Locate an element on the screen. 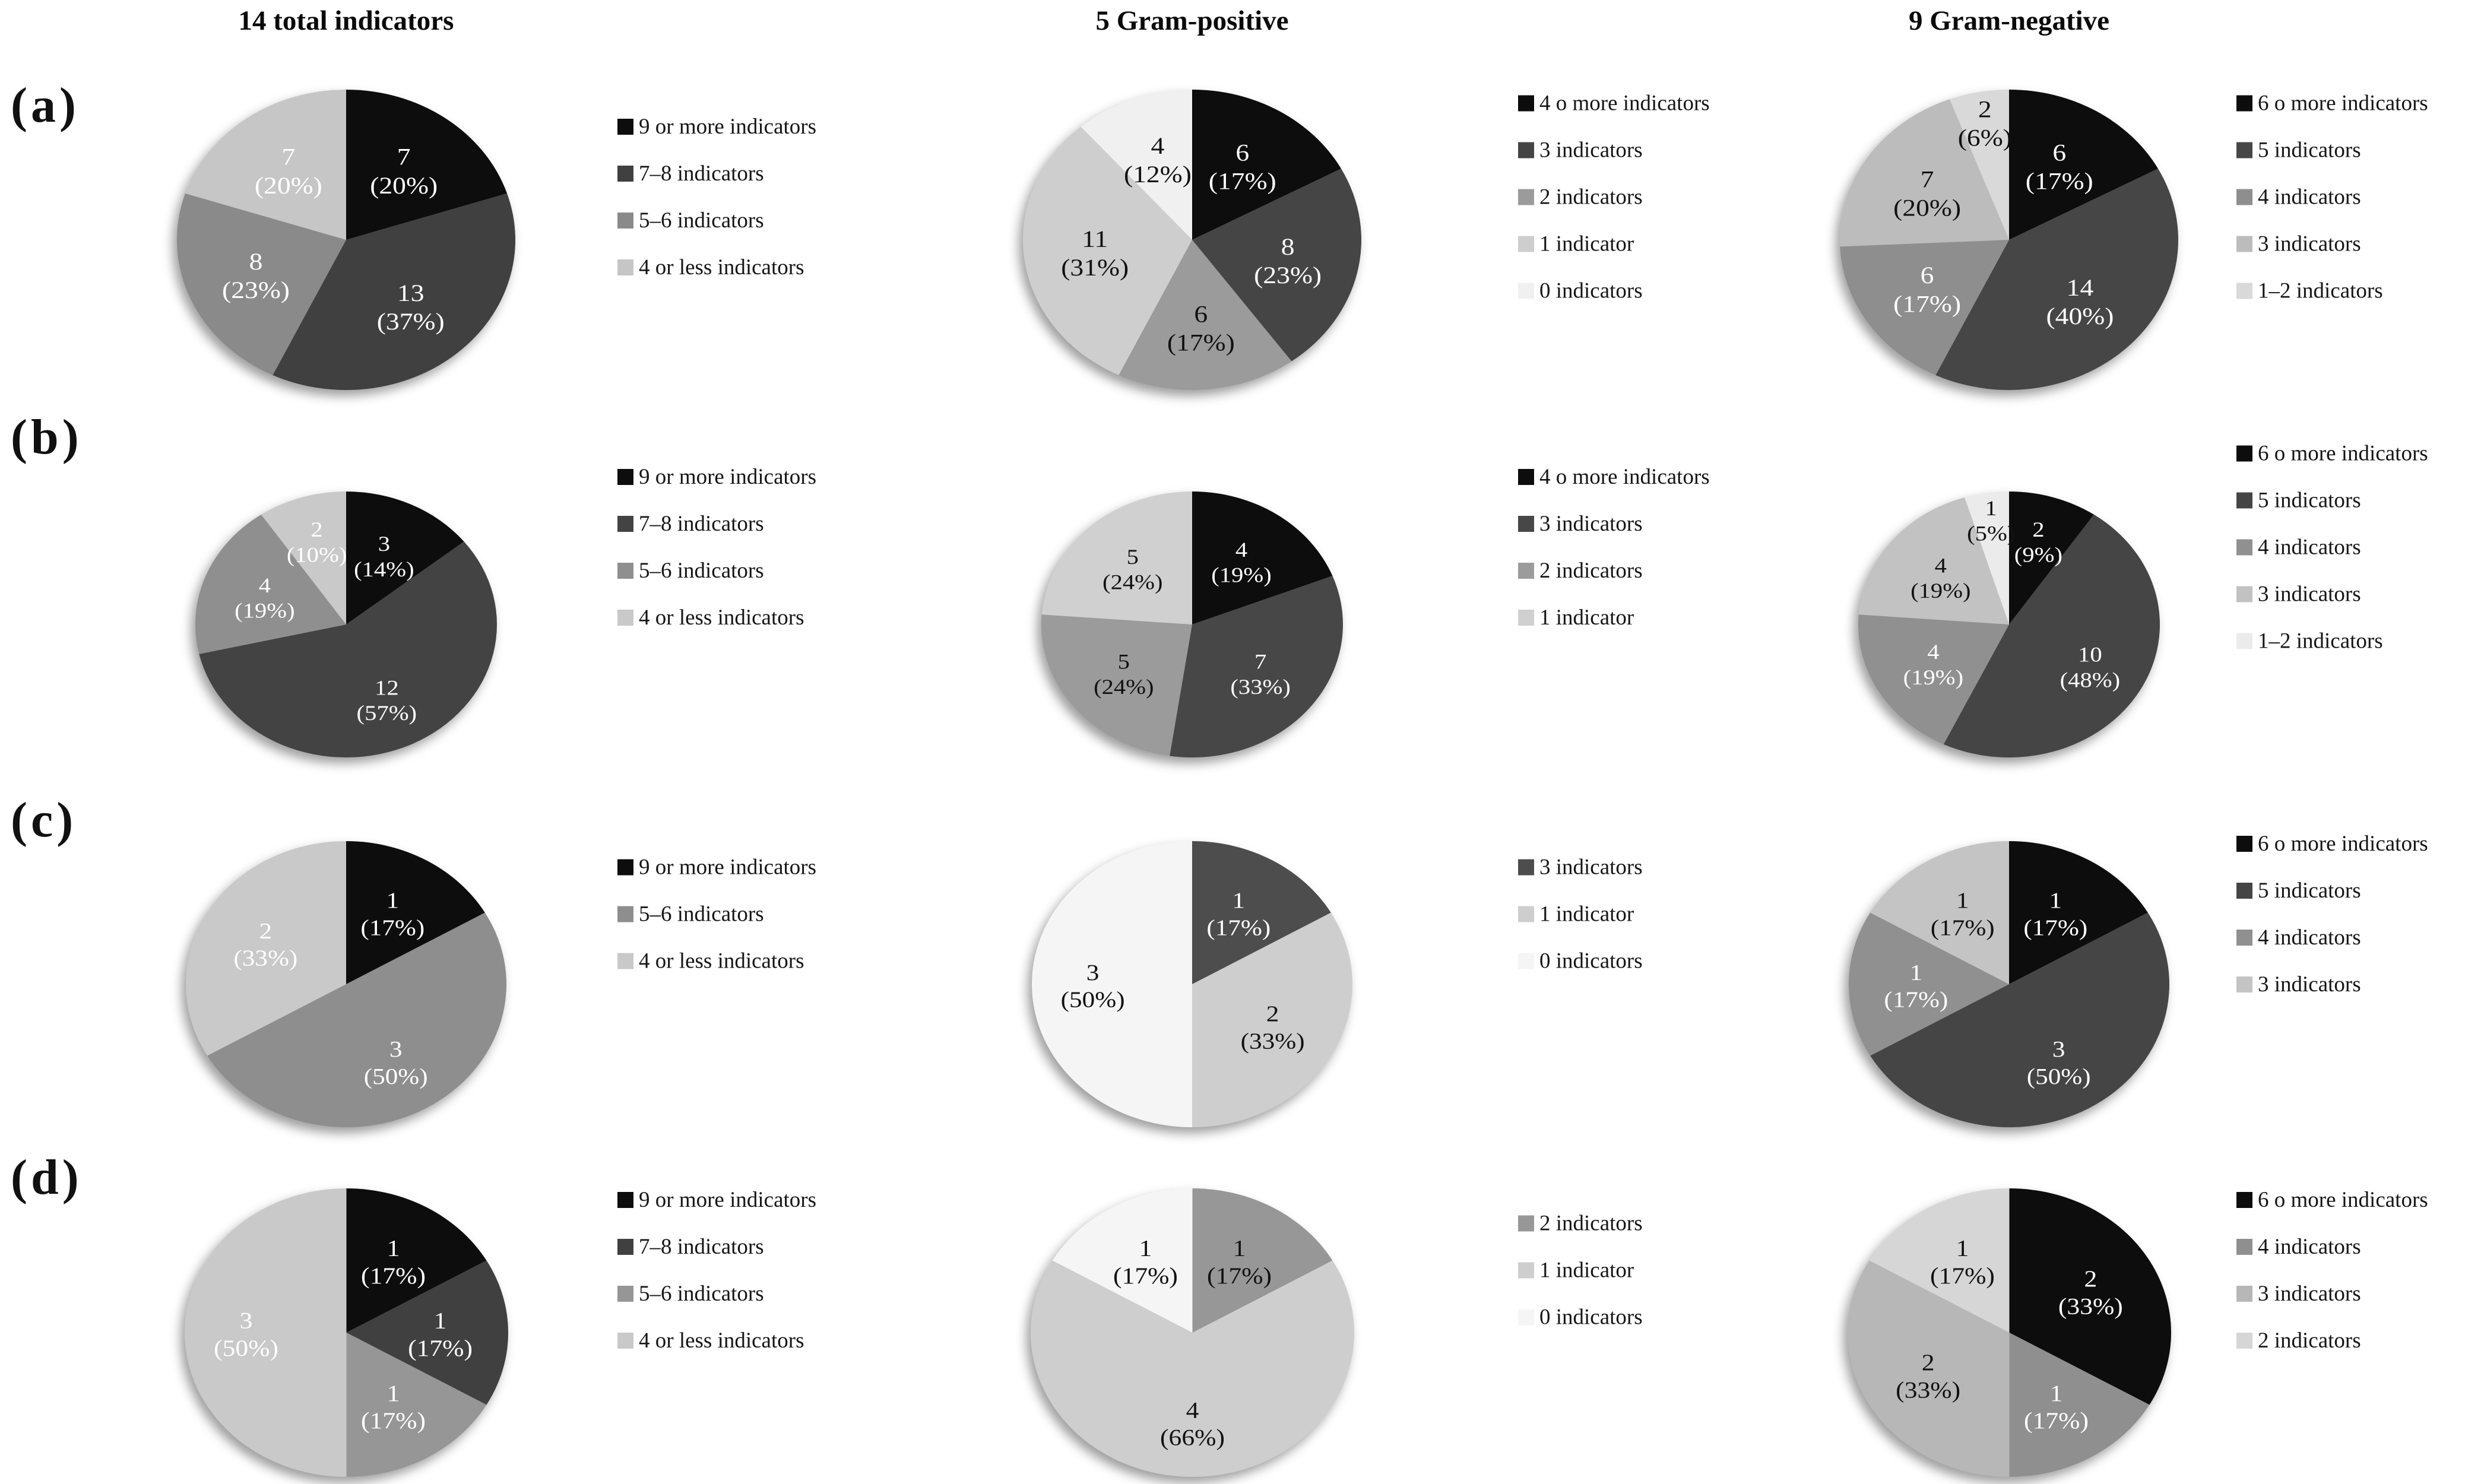 The width and height of the screenshot is (2484, 1484). slice-label-d-total-3: 3(50%) is located at coordinates (246, 1334).